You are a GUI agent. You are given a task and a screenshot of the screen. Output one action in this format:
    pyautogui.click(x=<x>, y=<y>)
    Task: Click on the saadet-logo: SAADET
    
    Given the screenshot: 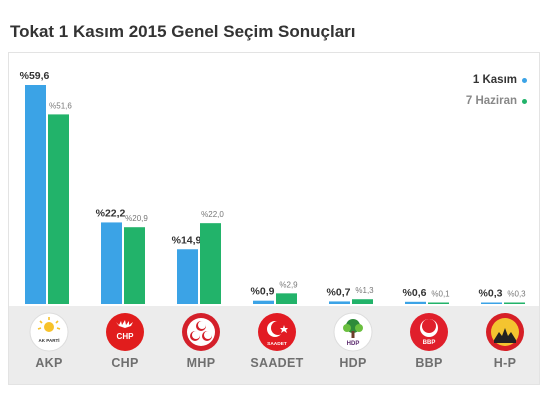 What is the action you would take?
    pyautogui.click(x=277, y=332)
    